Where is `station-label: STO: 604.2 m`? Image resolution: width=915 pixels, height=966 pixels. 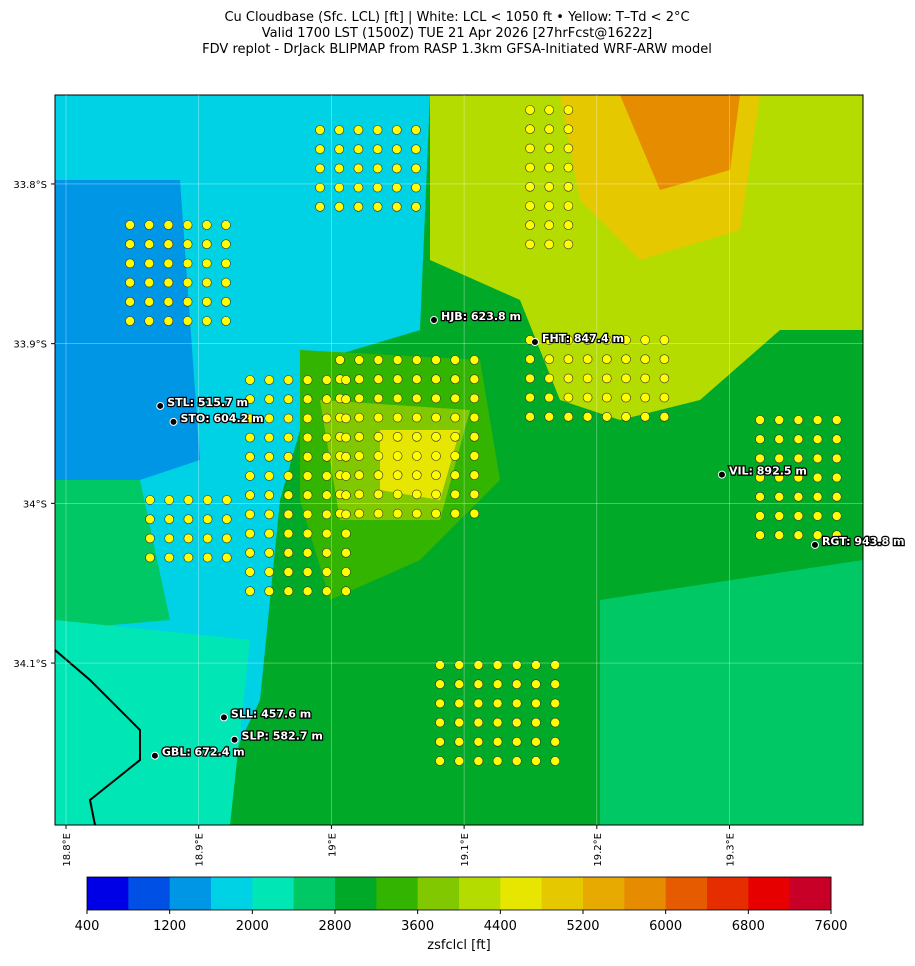
station-label: STO: 604.2 m is located at coordinates (221, 418).